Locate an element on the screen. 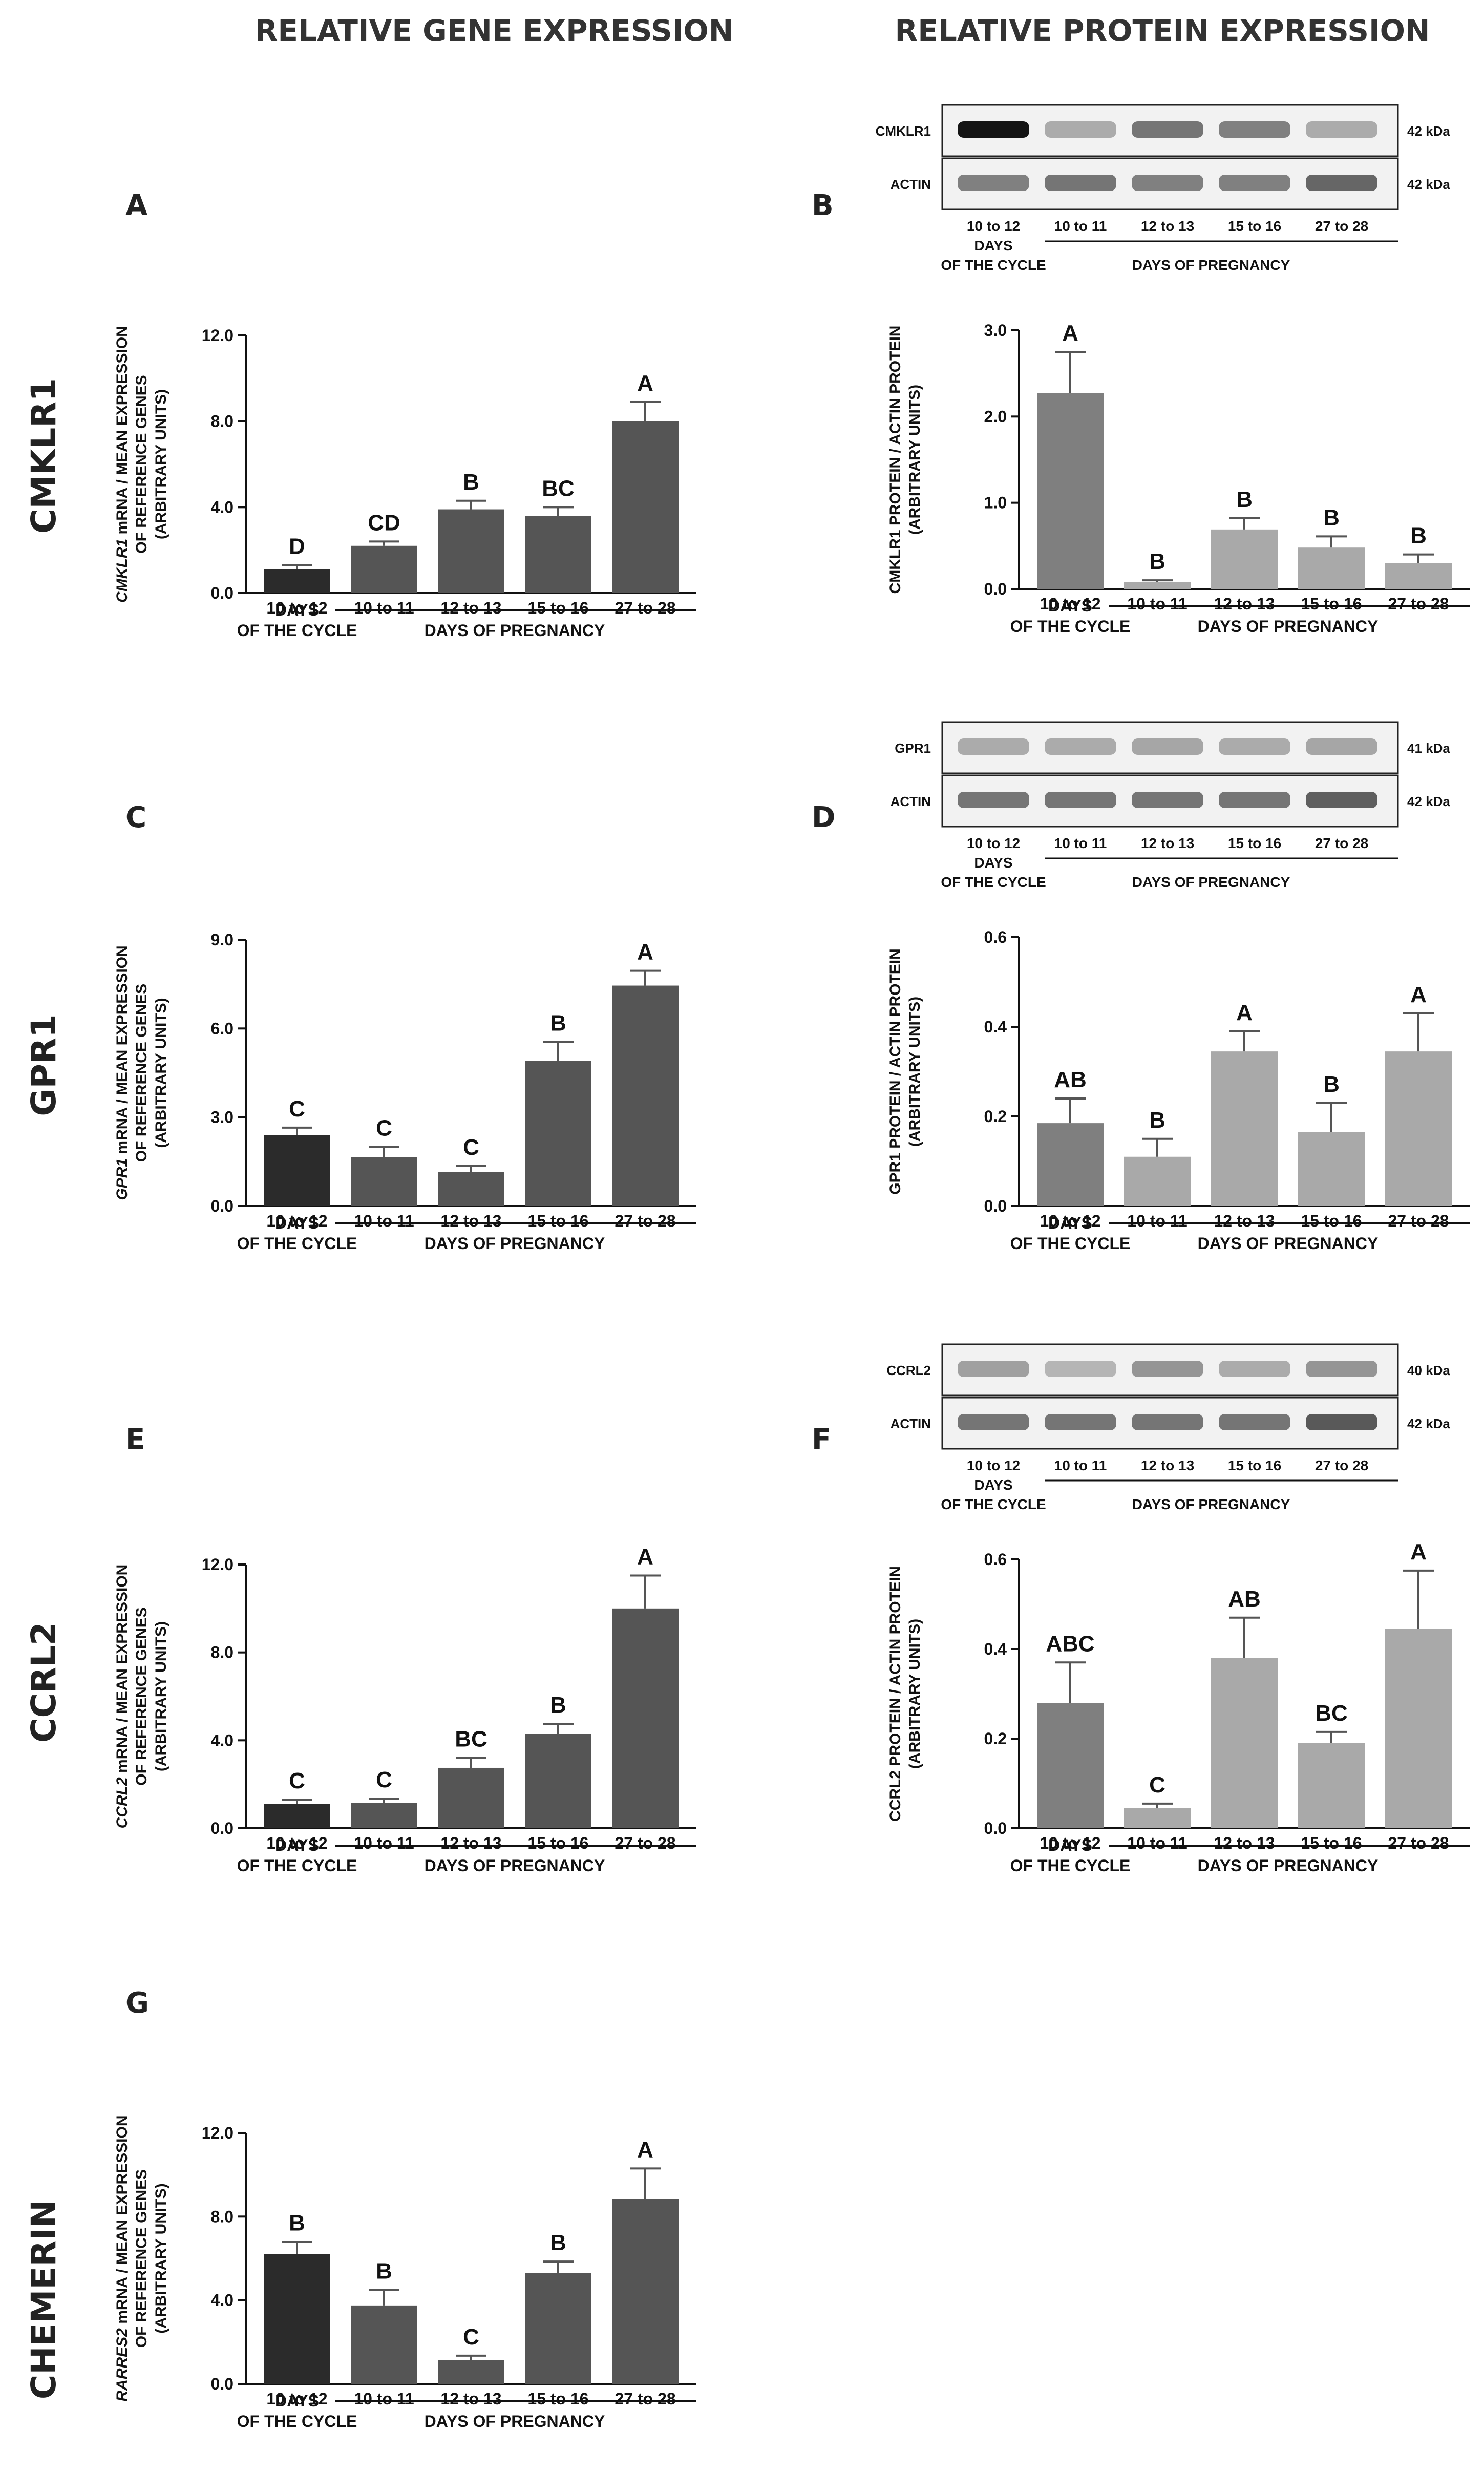 The width and height of the screenshot is (1484, 2473). y-axis-label-gene: CCRL2 is located at coordinates (123, 1802).